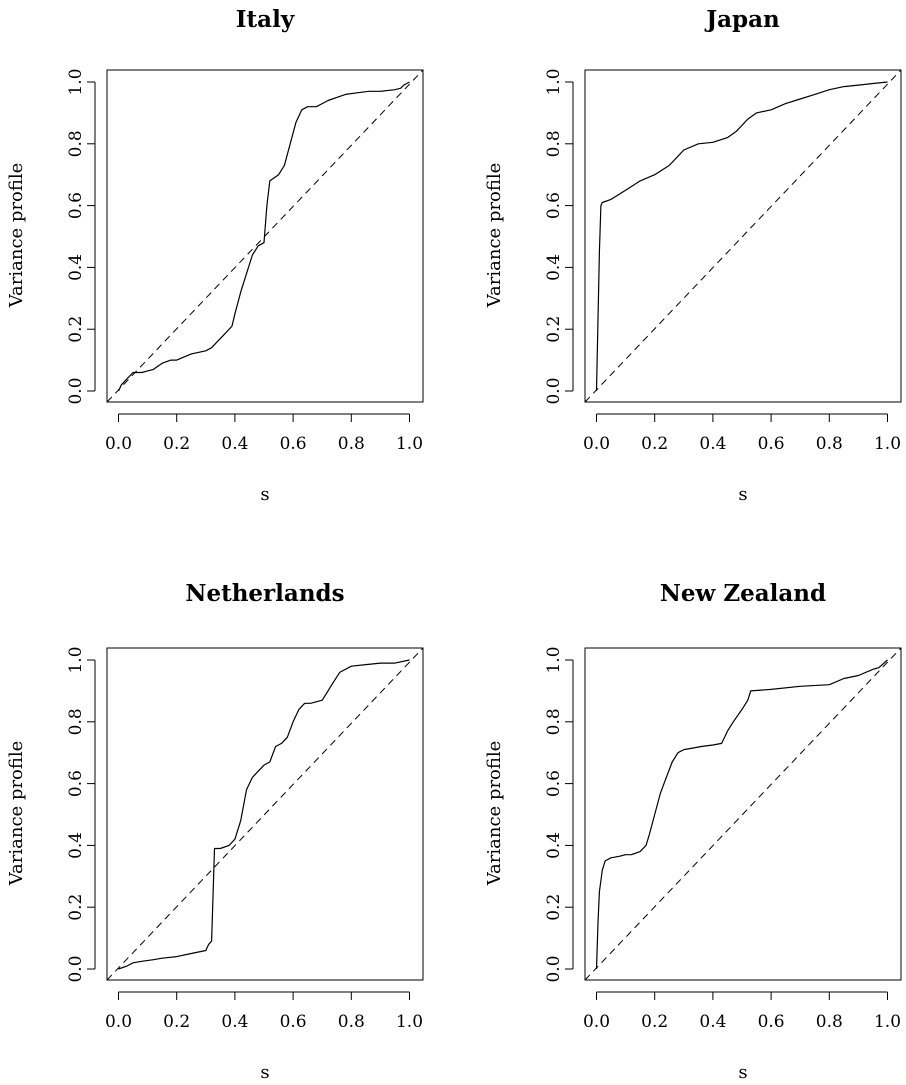 This screenshot has width=906, height=1085. I want to click on panel-title: Japan, so click(742, 19).